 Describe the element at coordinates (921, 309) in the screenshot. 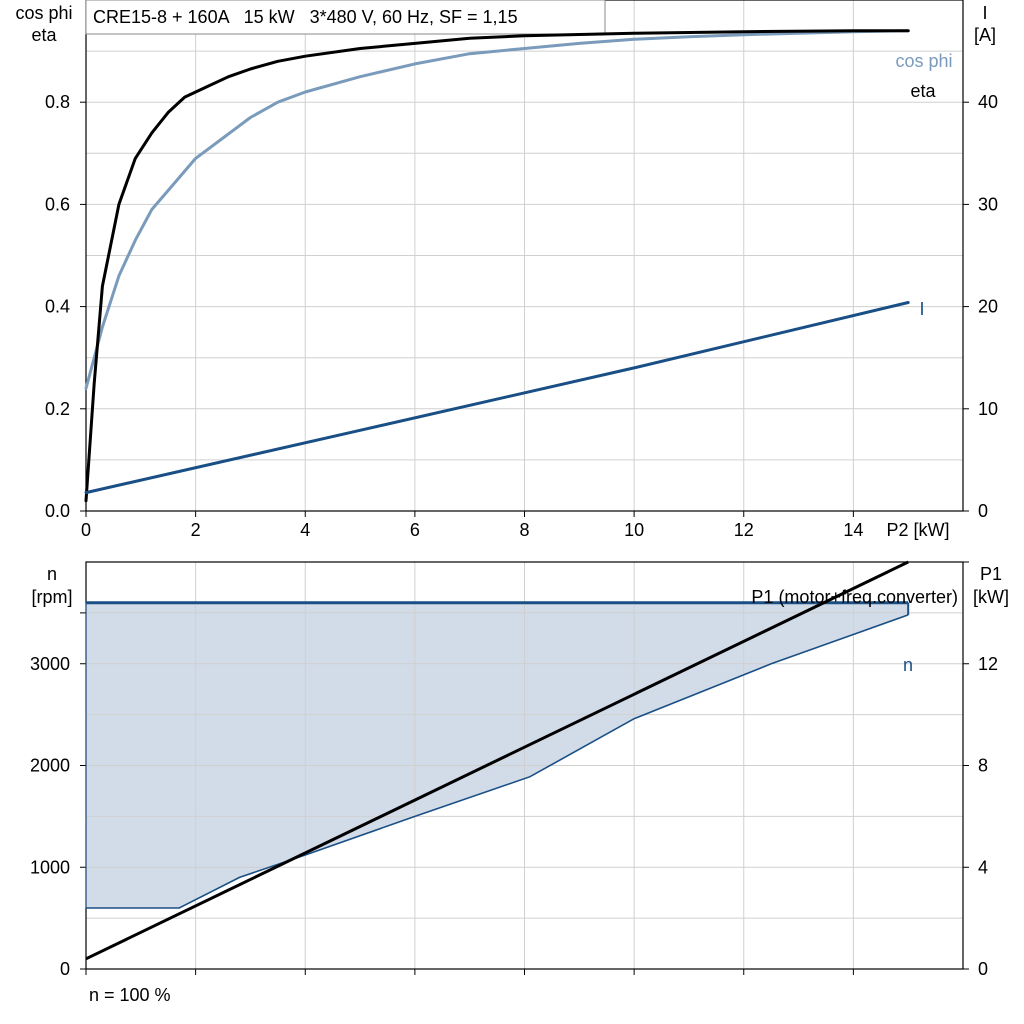

I see `series-label-current: I` at that location.